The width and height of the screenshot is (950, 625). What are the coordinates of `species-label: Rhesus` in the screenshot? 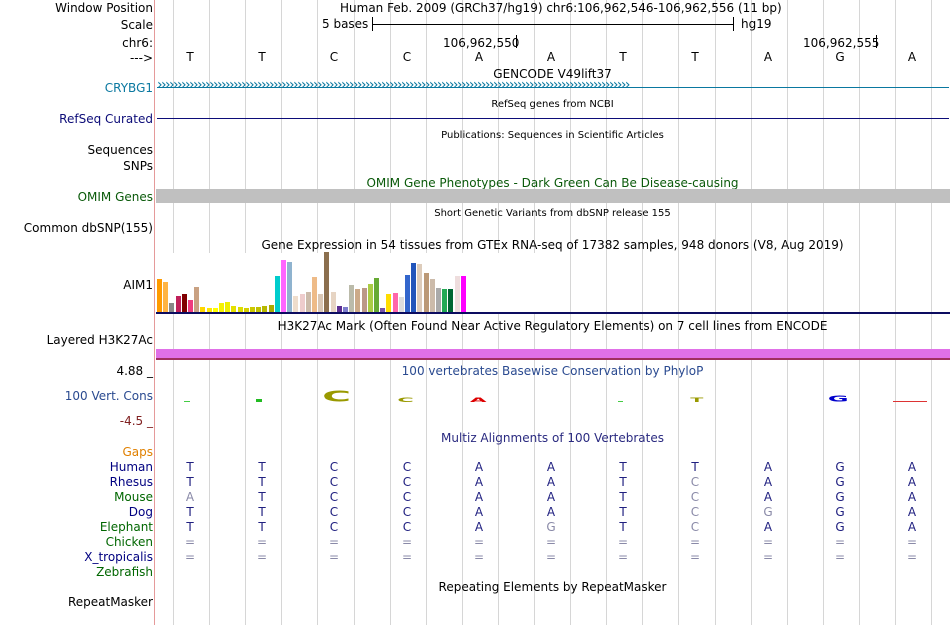 It's located at (131, 482).